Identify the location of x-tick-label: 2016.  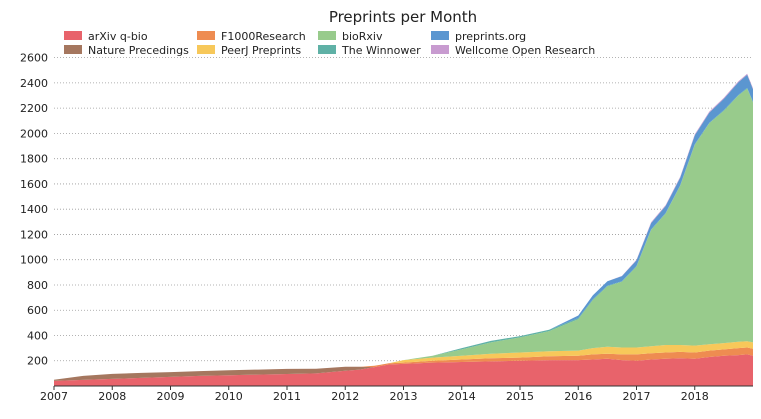
(578, 396).